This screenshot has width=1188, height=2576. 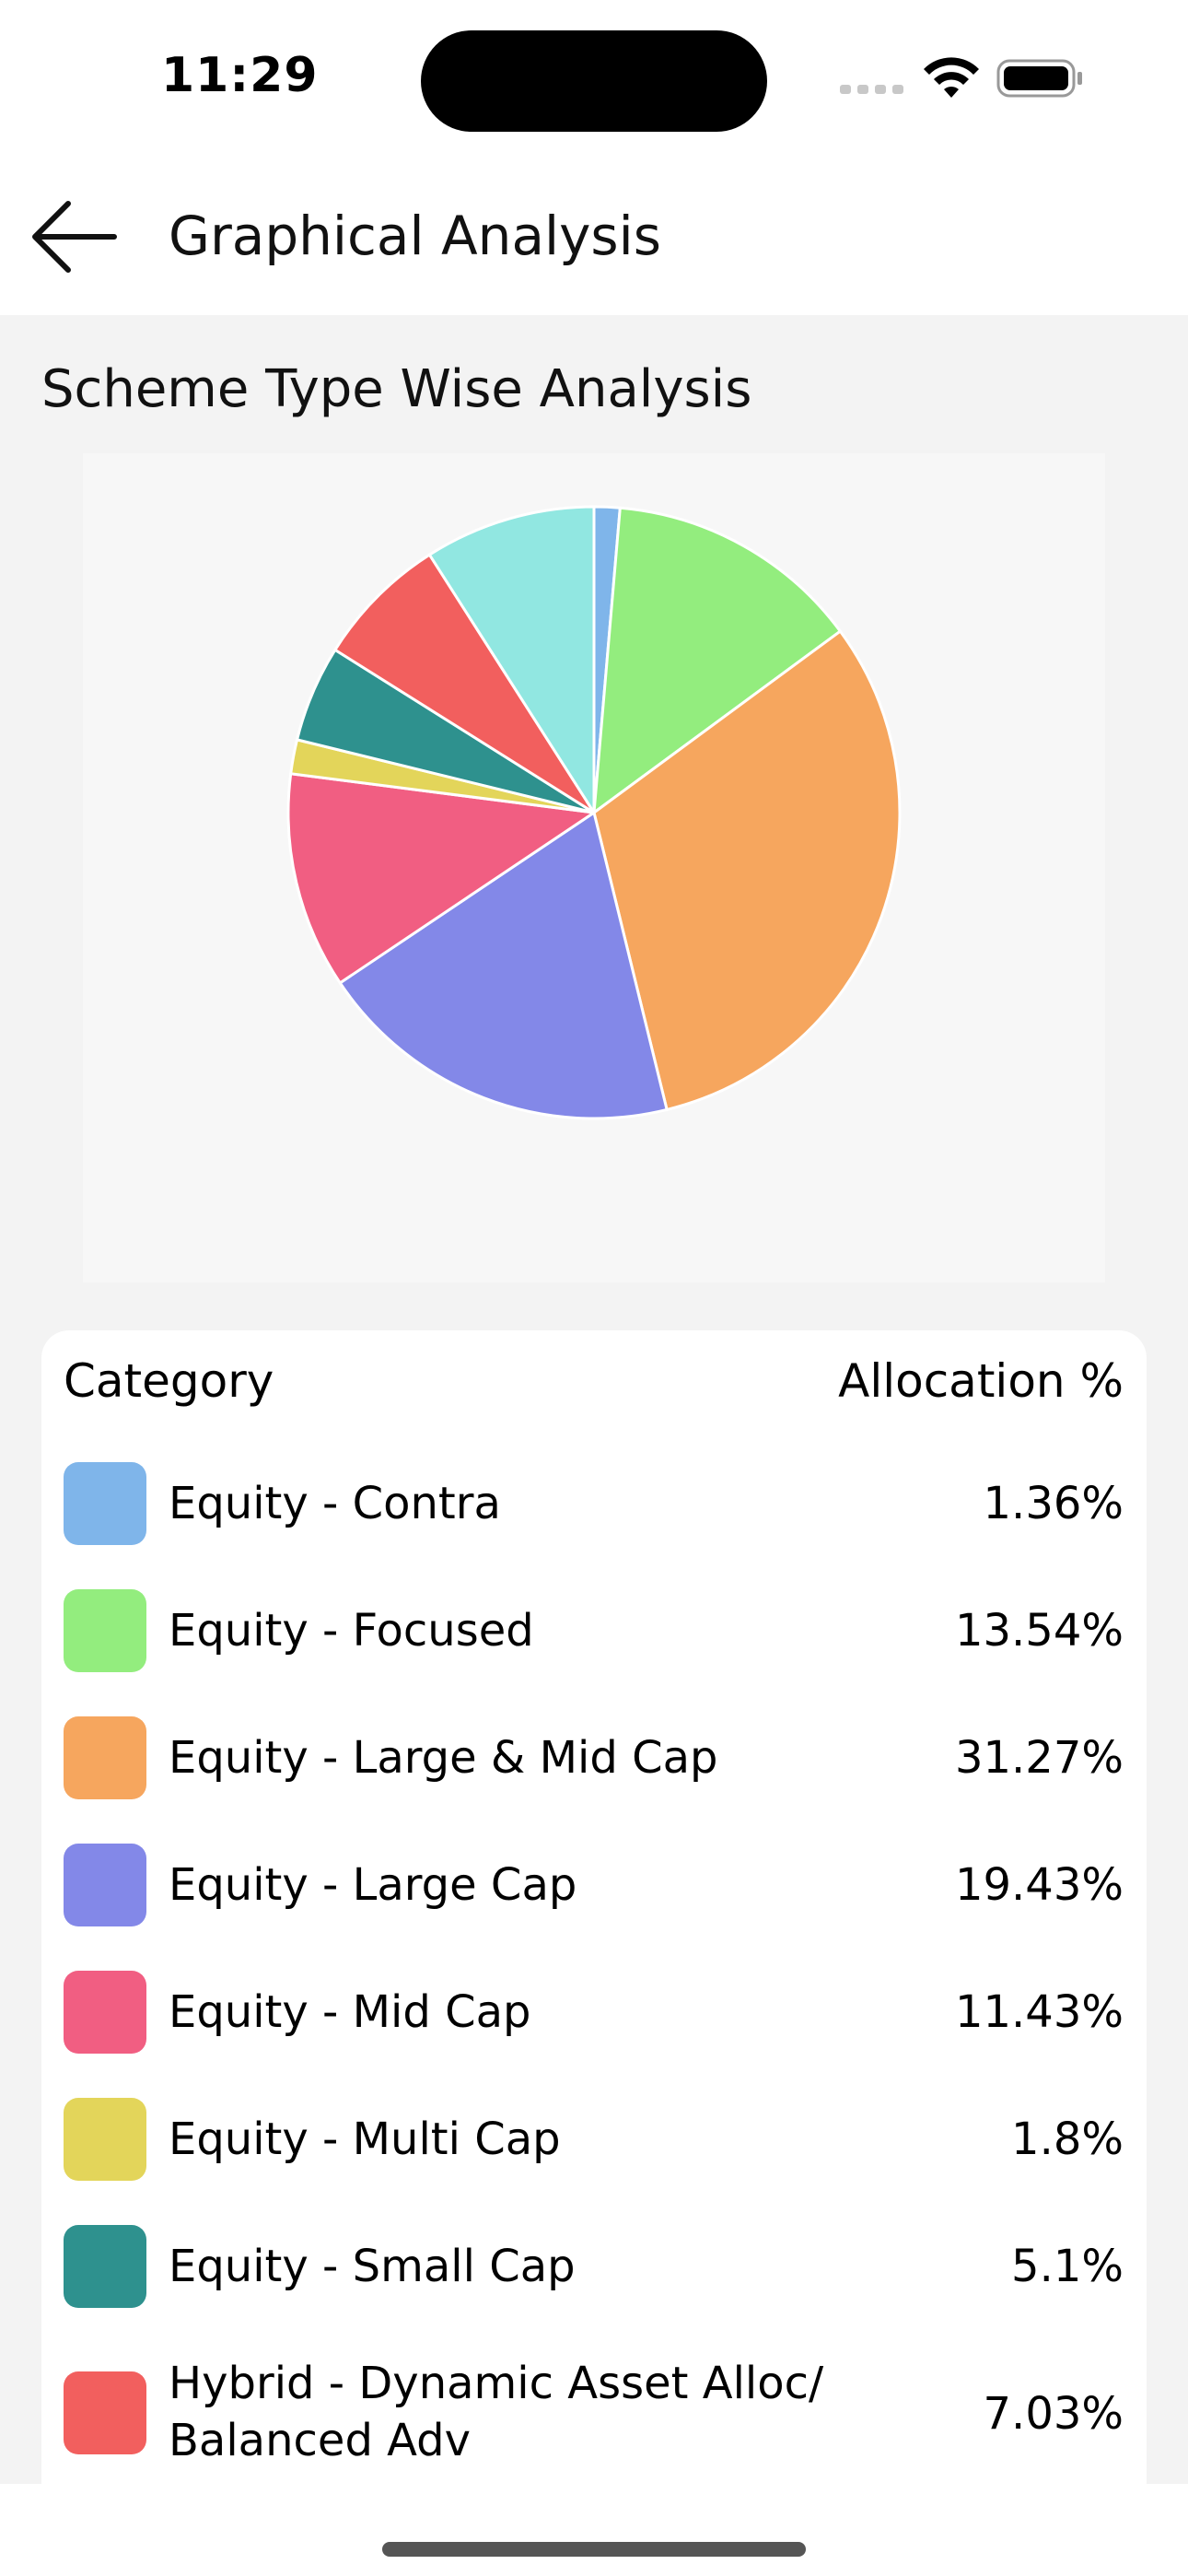 What do you see at coordinates (1053, 1503) in the screenshot?
I see `allocation-value: 1.36%` at bounding box center [1053, 1503].